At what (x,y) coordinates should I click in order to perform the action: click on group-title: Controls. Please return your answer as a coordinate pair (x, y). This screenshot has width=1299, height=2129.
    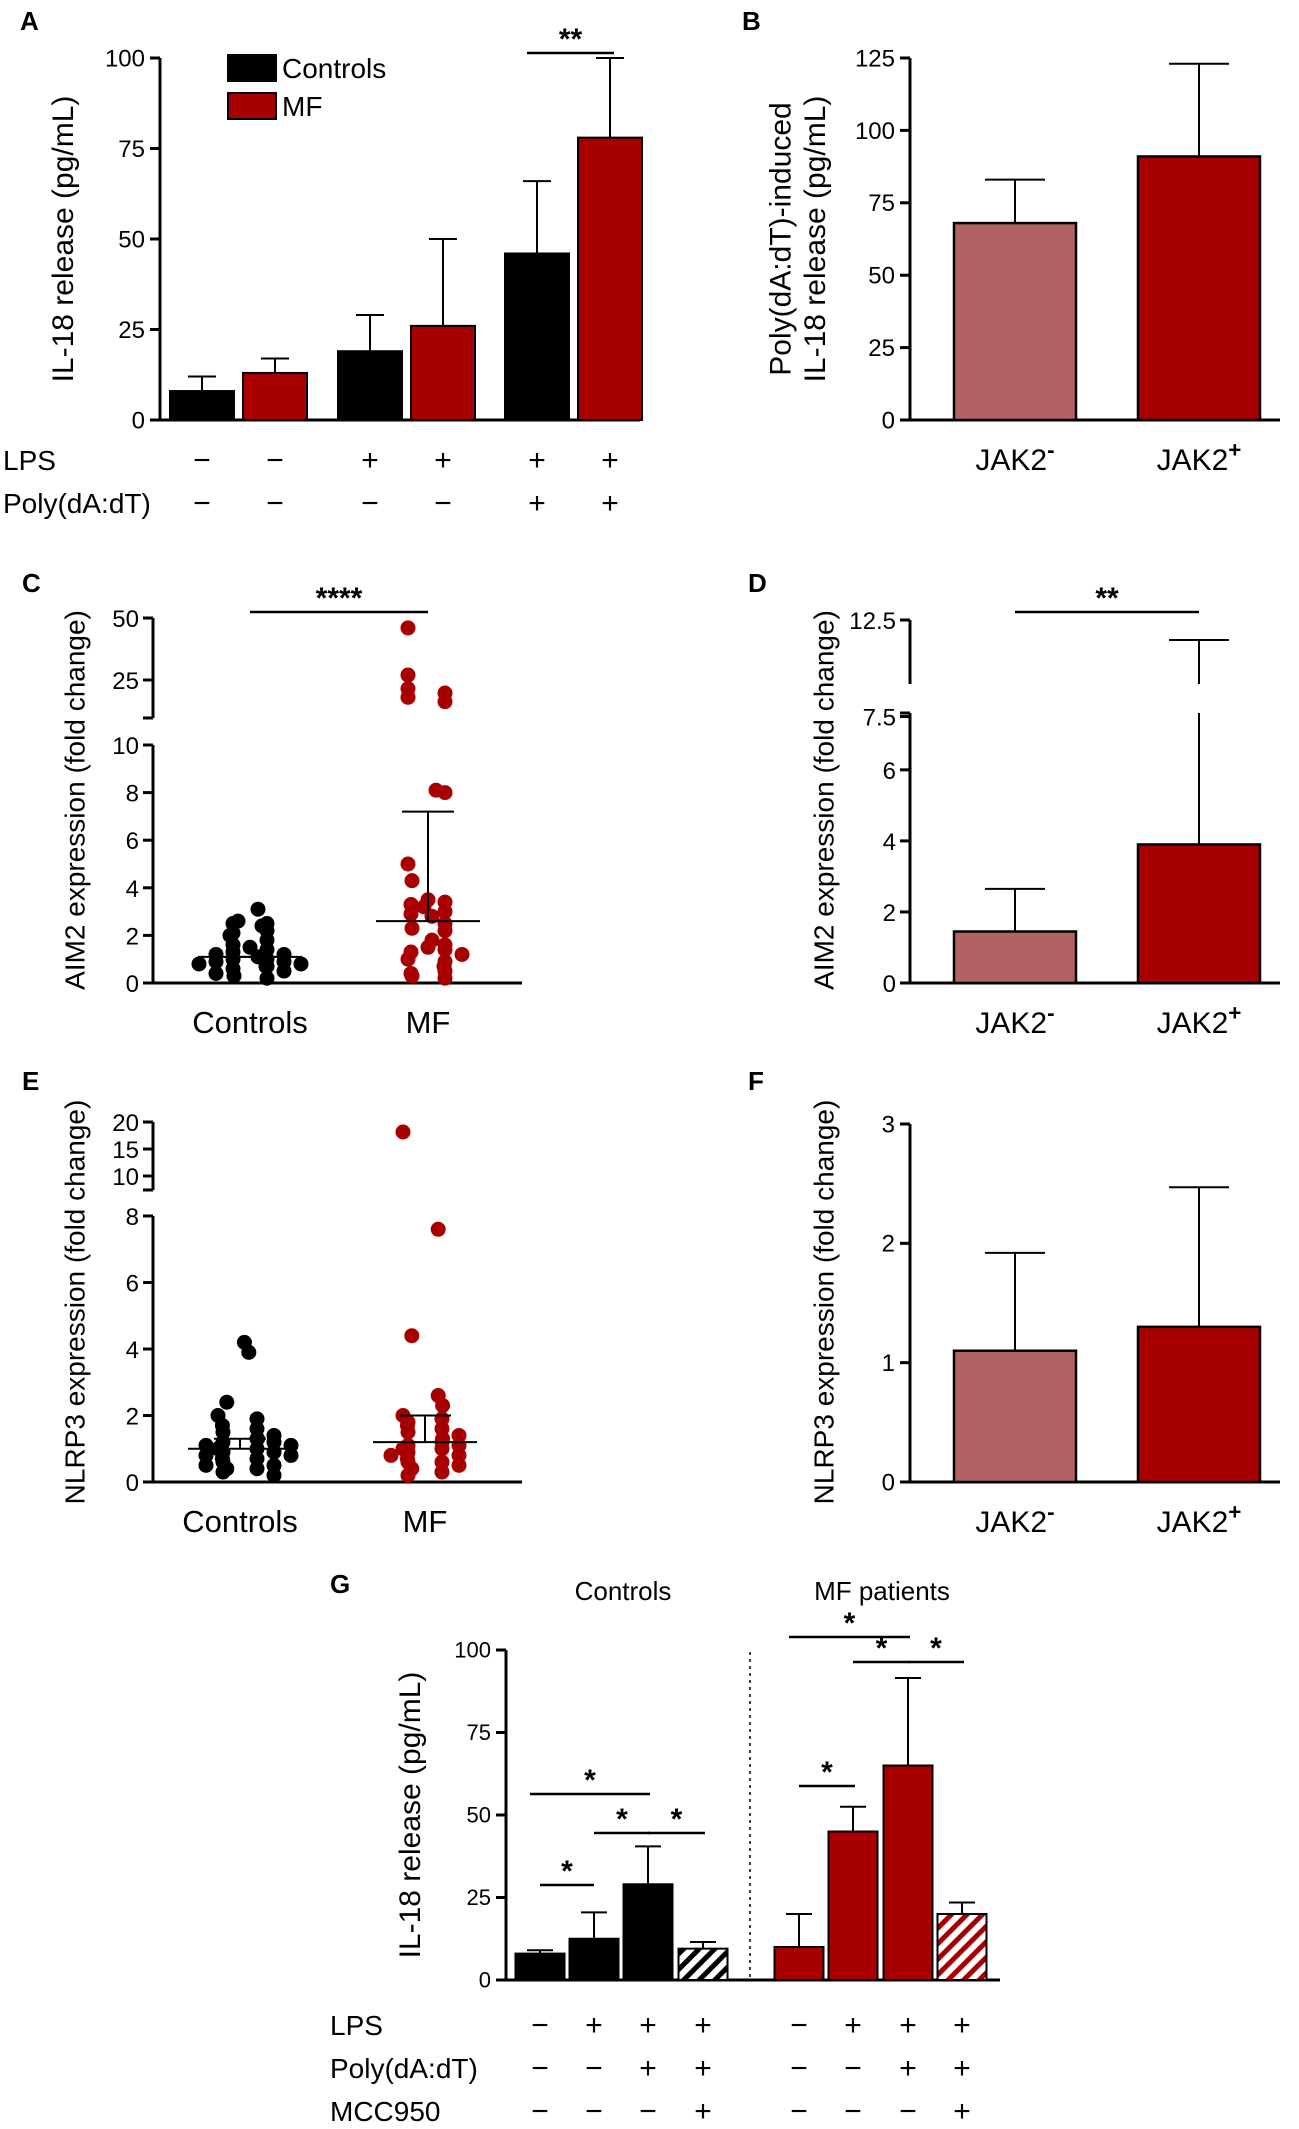
    Looking at the image, I should click on (623, 1591).